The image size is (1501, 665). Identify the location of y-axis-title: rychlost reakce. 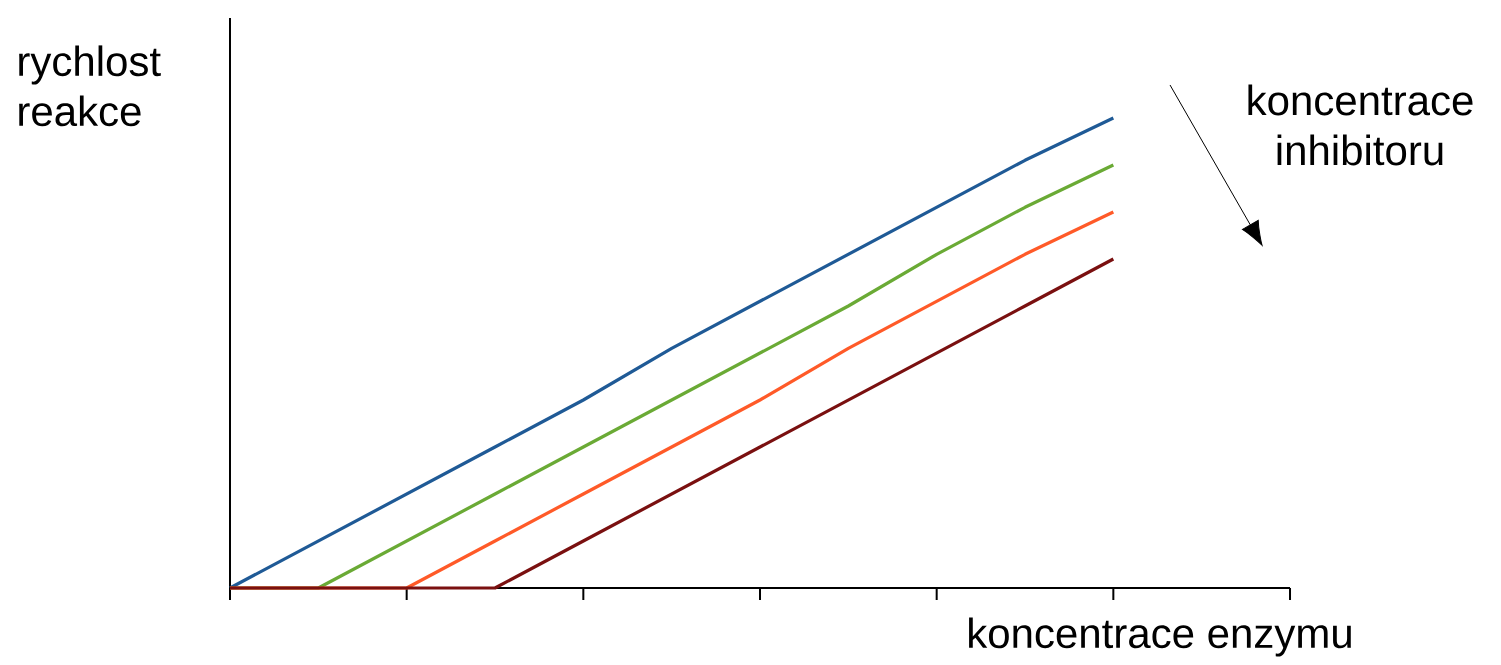
(90, 86).